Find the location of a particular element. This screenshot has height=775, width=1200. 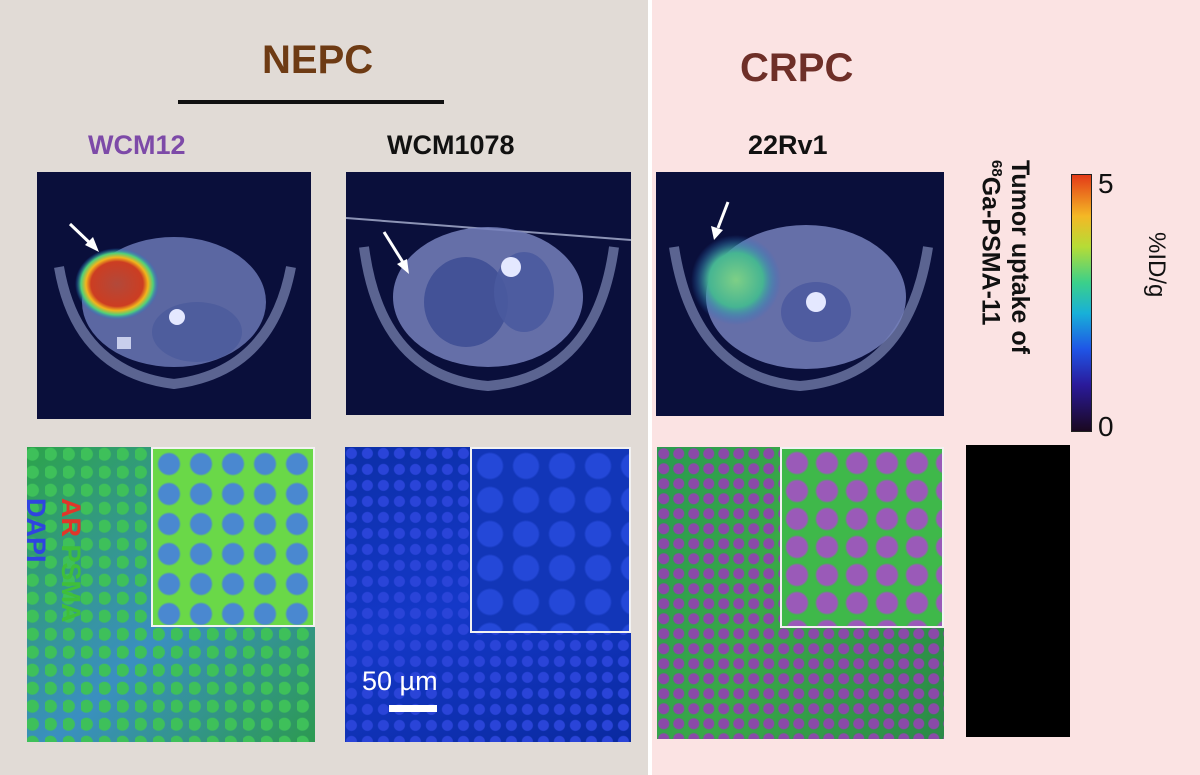

stain-legend-text: AR PSMA DAPI is located at coordinates (53, 560).